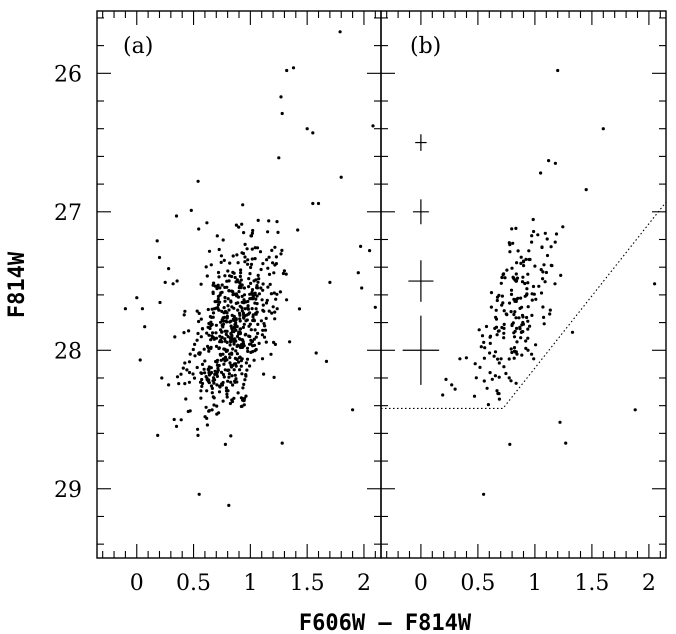 Image resolution: width=676 pixels, height=634 pixels. Describe the element at coordinates (477, 583) in the screenshot. I see `x-tick-label: 0.5` at that location.